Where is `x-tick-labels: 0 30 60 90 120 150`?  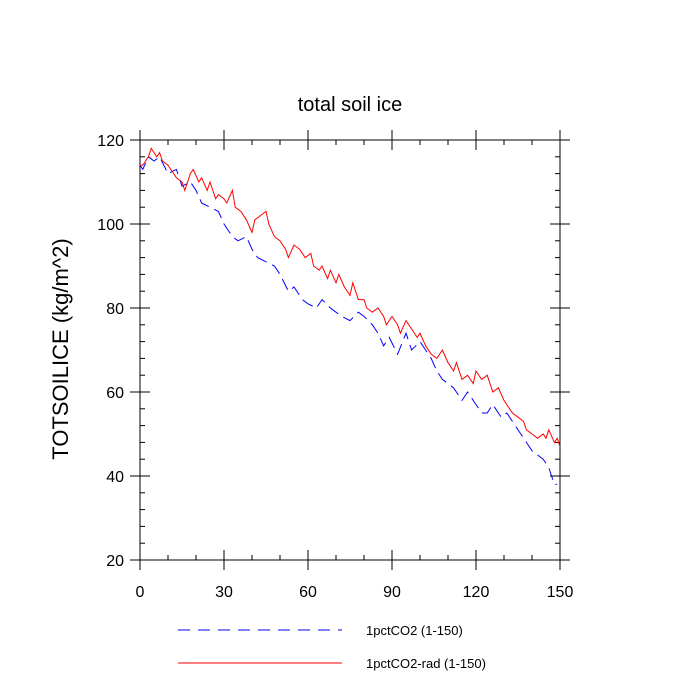 x-tick-labels: 0 30 60 90 120 150 is located at coordinates (355, 592).